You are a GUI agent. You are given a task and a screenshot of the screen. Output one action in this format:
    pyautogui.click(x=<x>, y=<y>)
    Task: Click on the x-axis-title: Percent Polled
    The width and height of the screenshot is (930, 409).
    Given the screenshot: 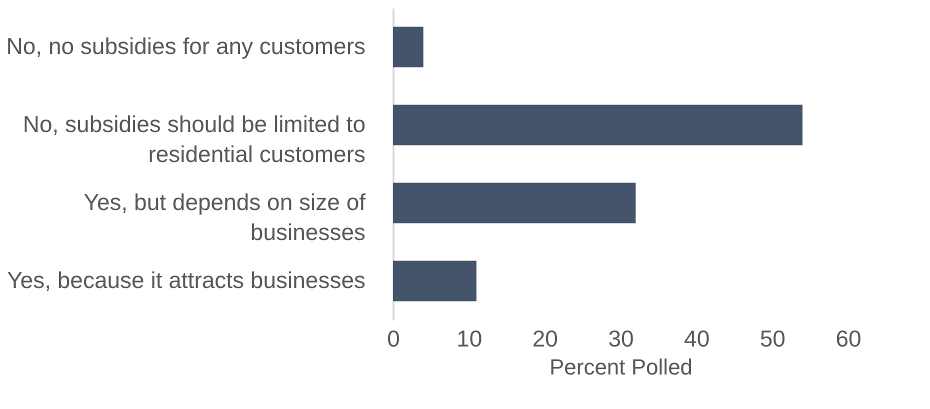 What is the action you would take?
    pyautogui.click(x=621, y=367)
    